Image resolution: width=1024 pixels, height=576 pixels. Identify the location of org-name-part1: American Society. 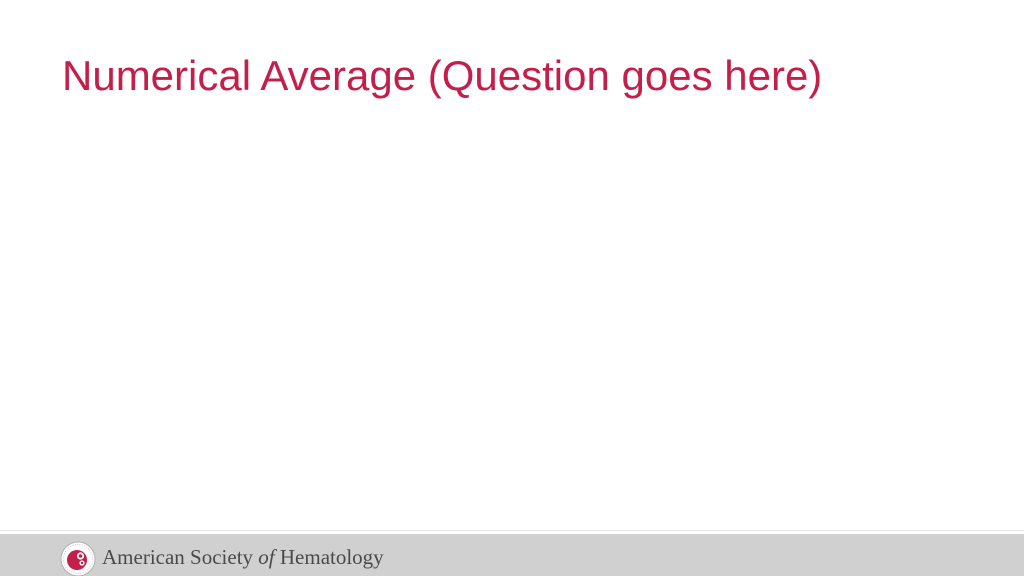
(180, 557).